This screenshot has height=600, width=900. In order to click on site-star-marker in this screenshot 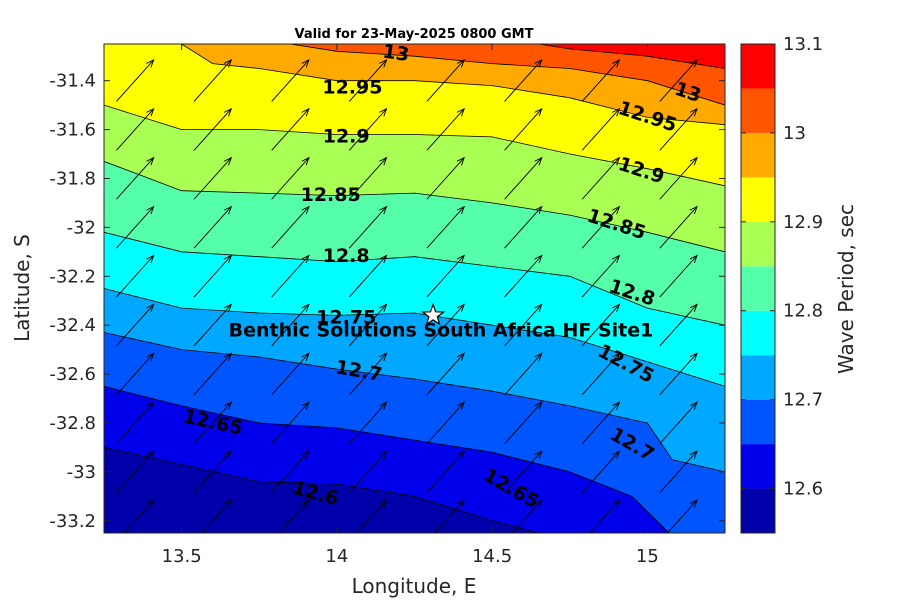, I will do `click(433, 314)`.